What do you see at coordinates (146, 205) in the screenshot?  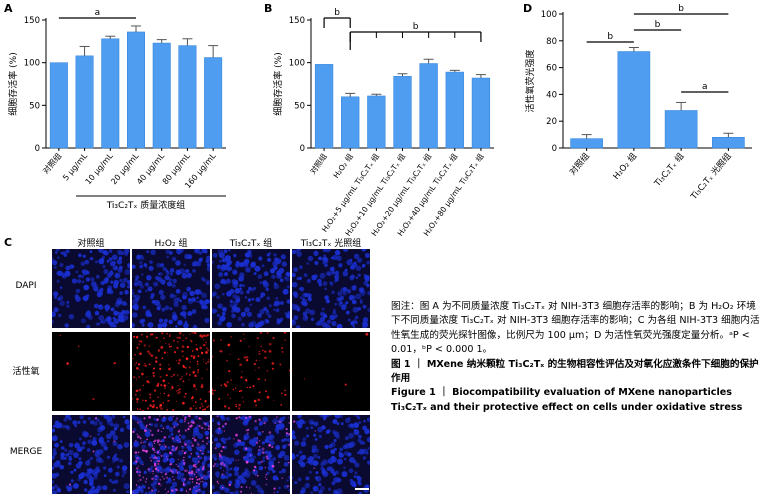 I see `x-axis-title: Ti₃C₂Tₓ 质量浓度组` at bounding box center [146, 205].